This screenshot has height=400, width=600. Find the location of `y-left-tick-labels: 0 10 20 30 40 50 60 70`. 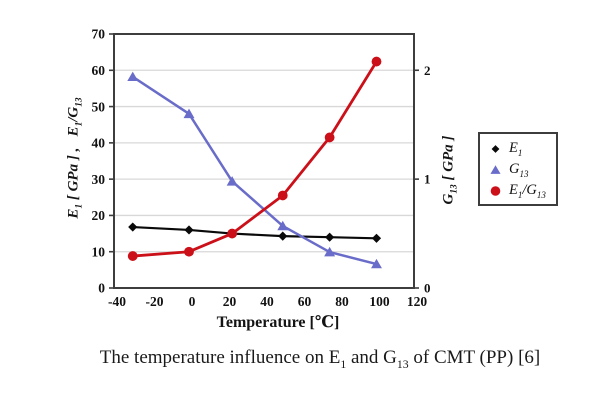

y-left-tick-labels: 0 10 20 30 40 50 60 70 is located at coordinates (99, 161).